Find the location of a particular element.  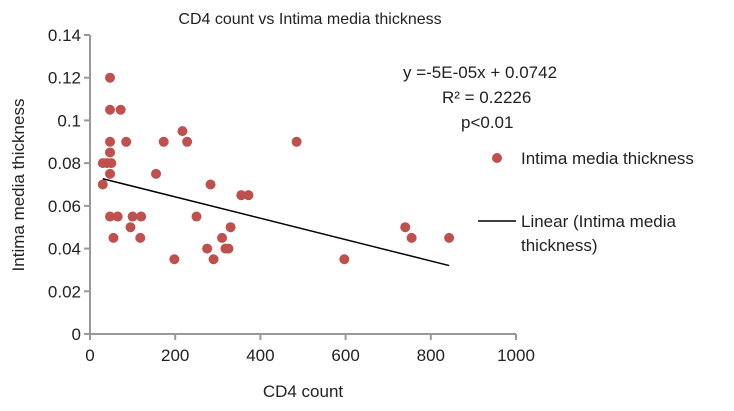

y-tick-label: 0.08 is located at coordinates (64, 163).